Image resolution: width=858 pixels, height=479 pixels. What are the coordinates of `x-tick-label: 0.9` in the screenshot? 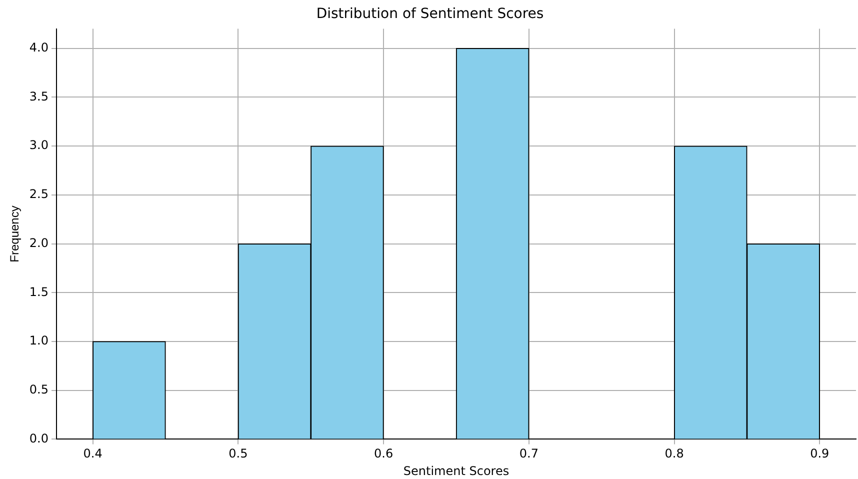 It's located at (820, 453).